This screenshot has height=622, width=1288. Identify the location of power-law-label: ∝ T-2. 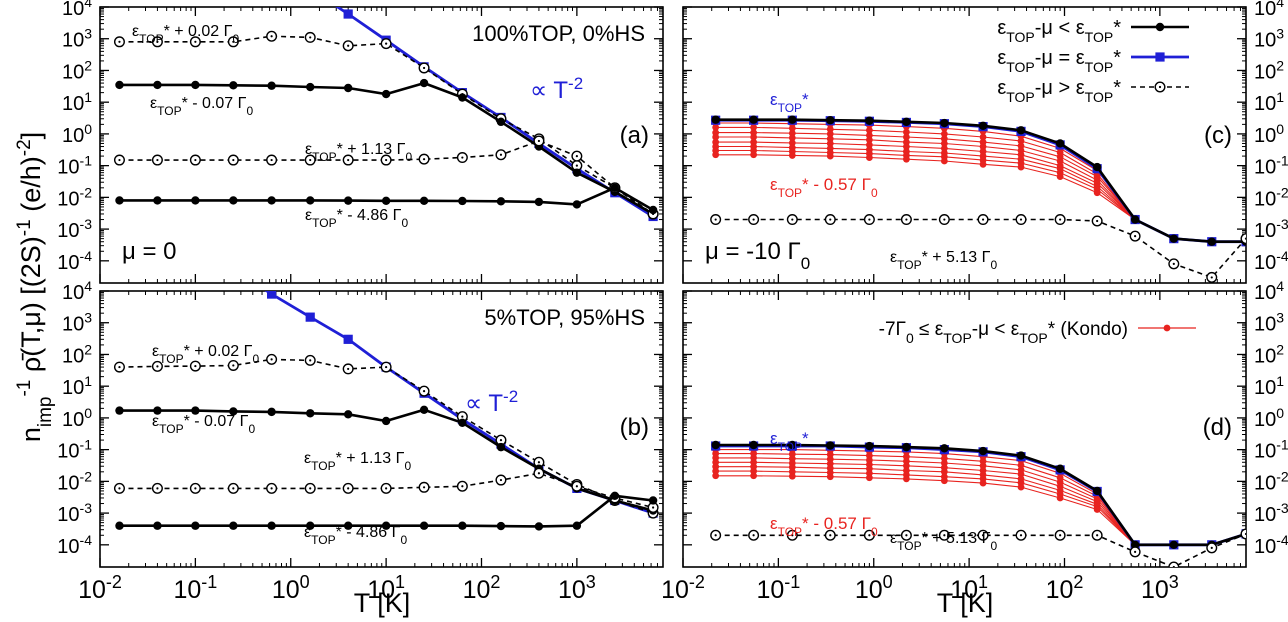
(556, 89).